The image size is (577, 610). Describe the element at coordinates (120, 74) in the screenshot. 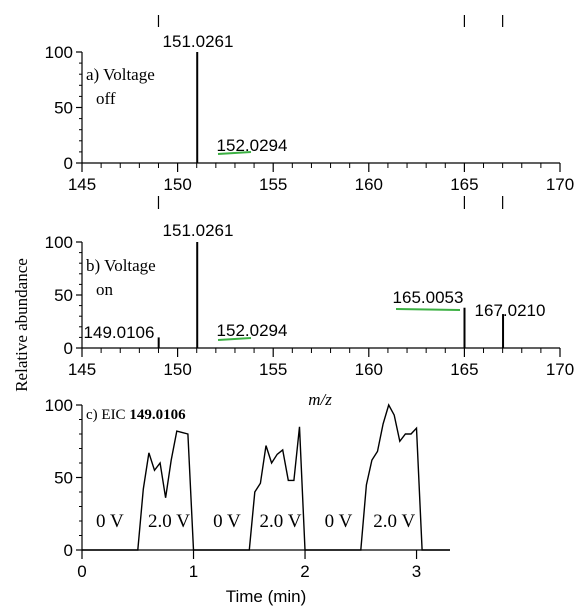

I see `panel-label-line: a) Voltage` at that location.